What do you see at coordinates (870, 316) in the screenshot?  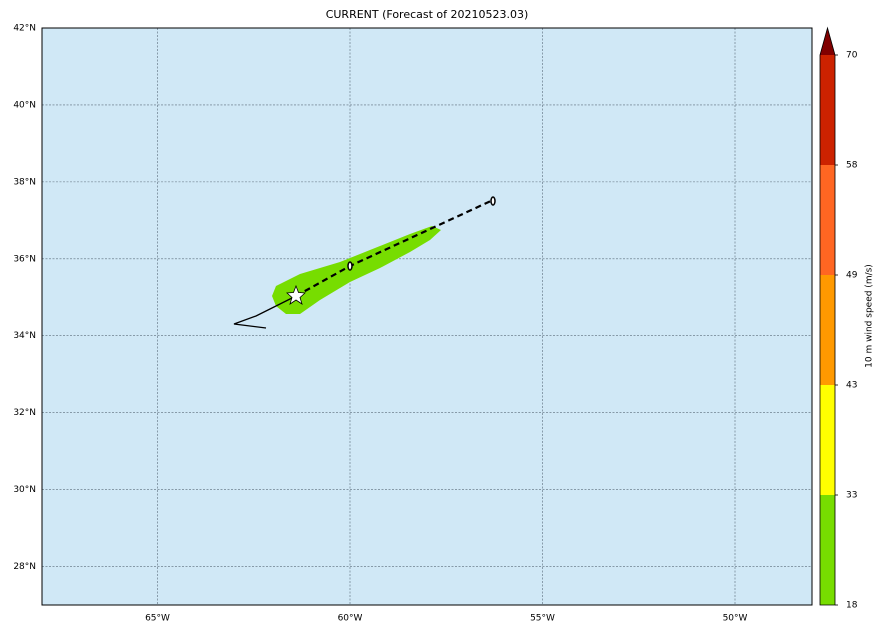 I see `colorbar-label: 10 m wind speed (m/s)` at bounding box center [870, 316].